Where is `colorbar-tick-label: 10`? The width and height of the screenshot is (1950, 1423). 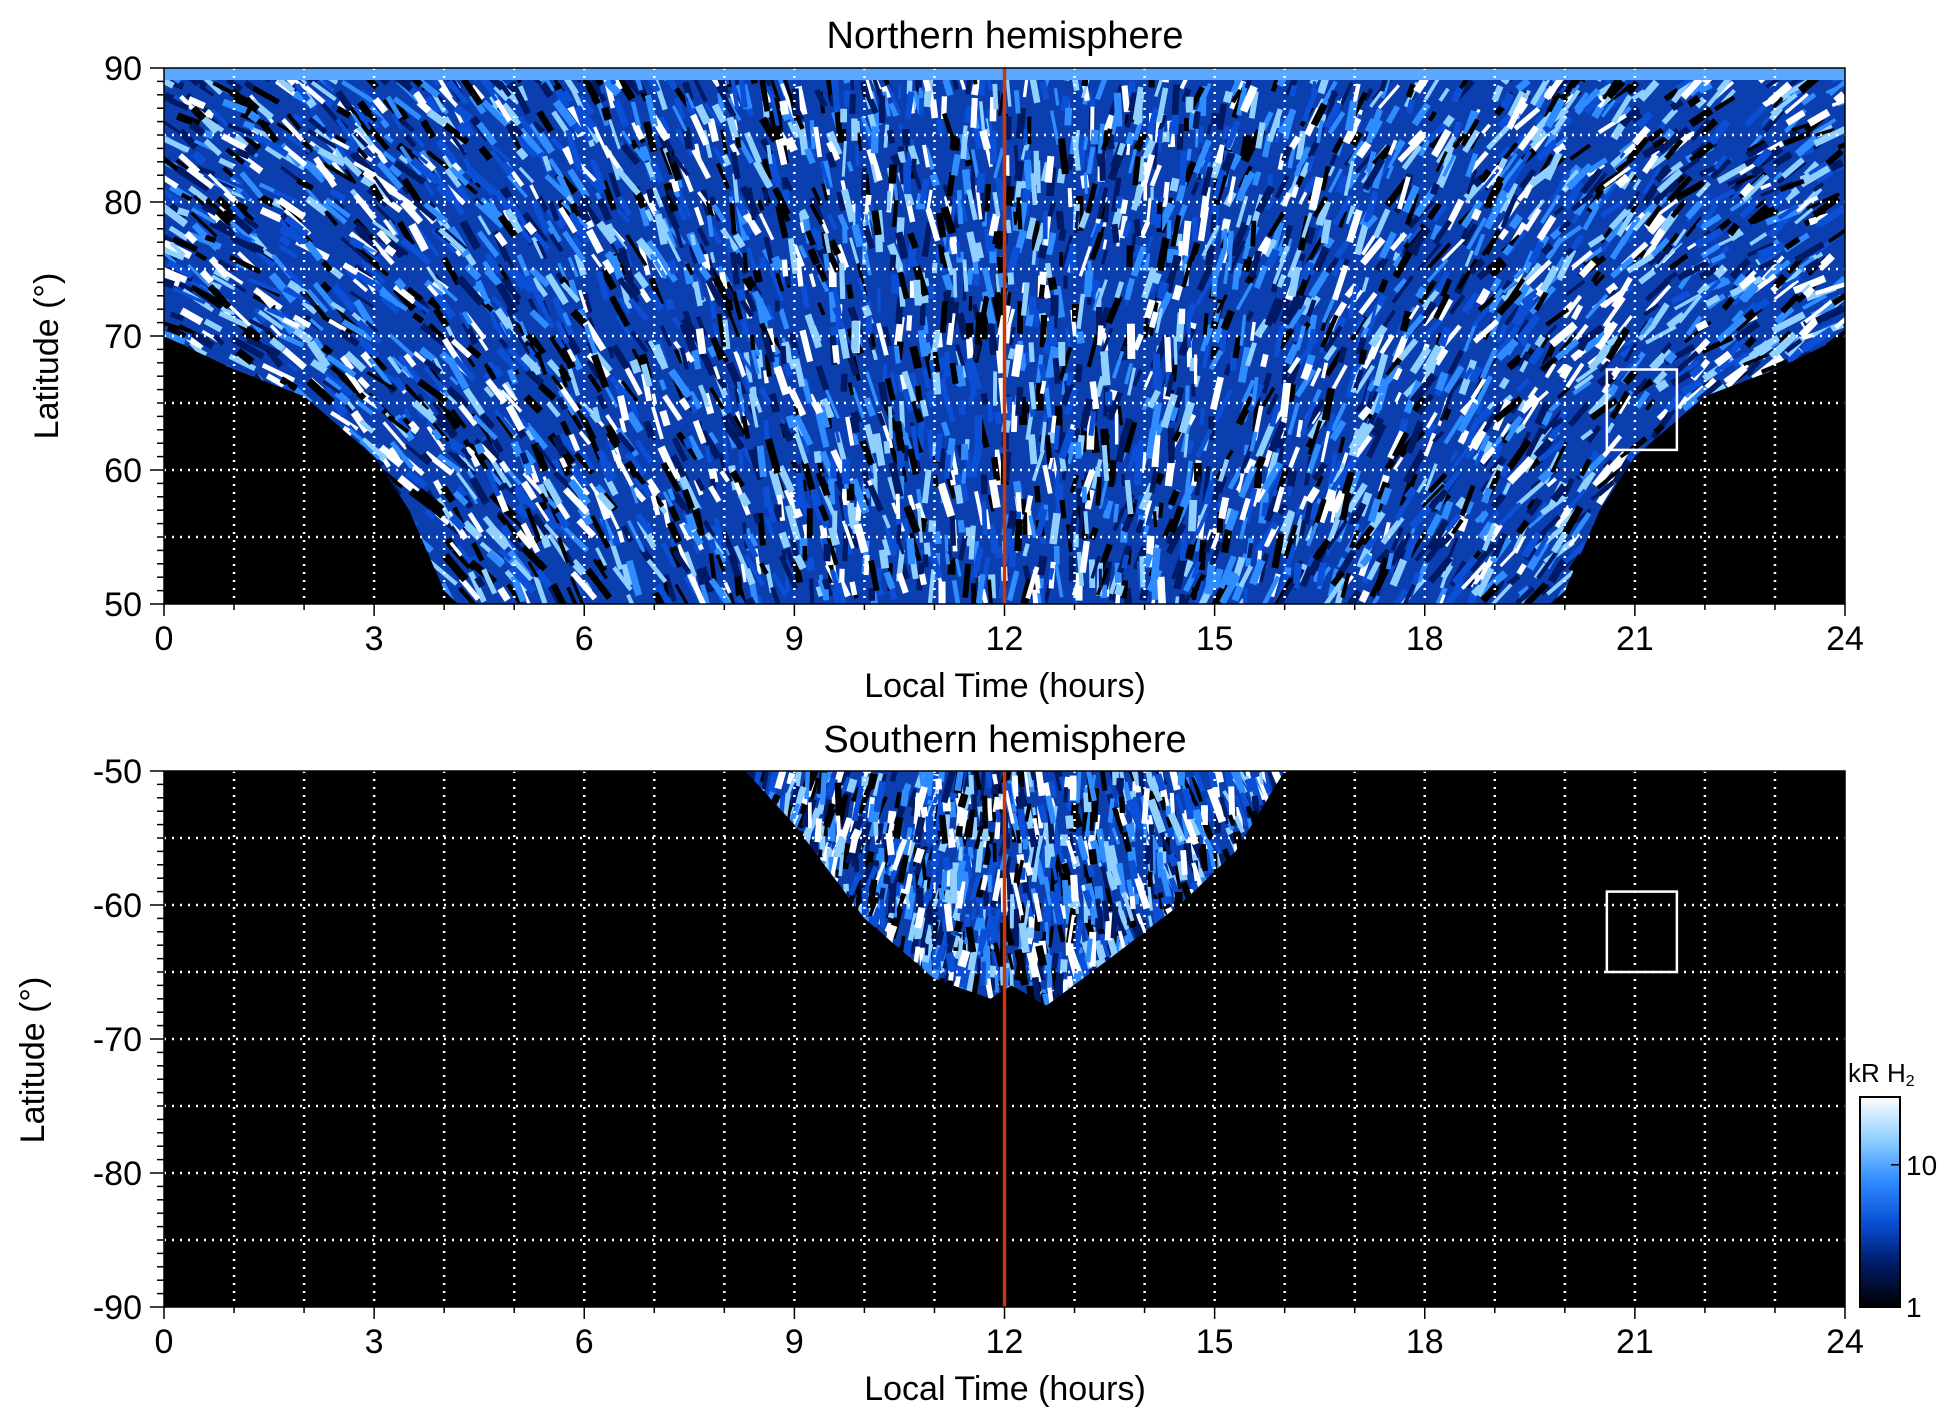
colorbar-tick-label: 10 is located at coordinates (1921, 1165).